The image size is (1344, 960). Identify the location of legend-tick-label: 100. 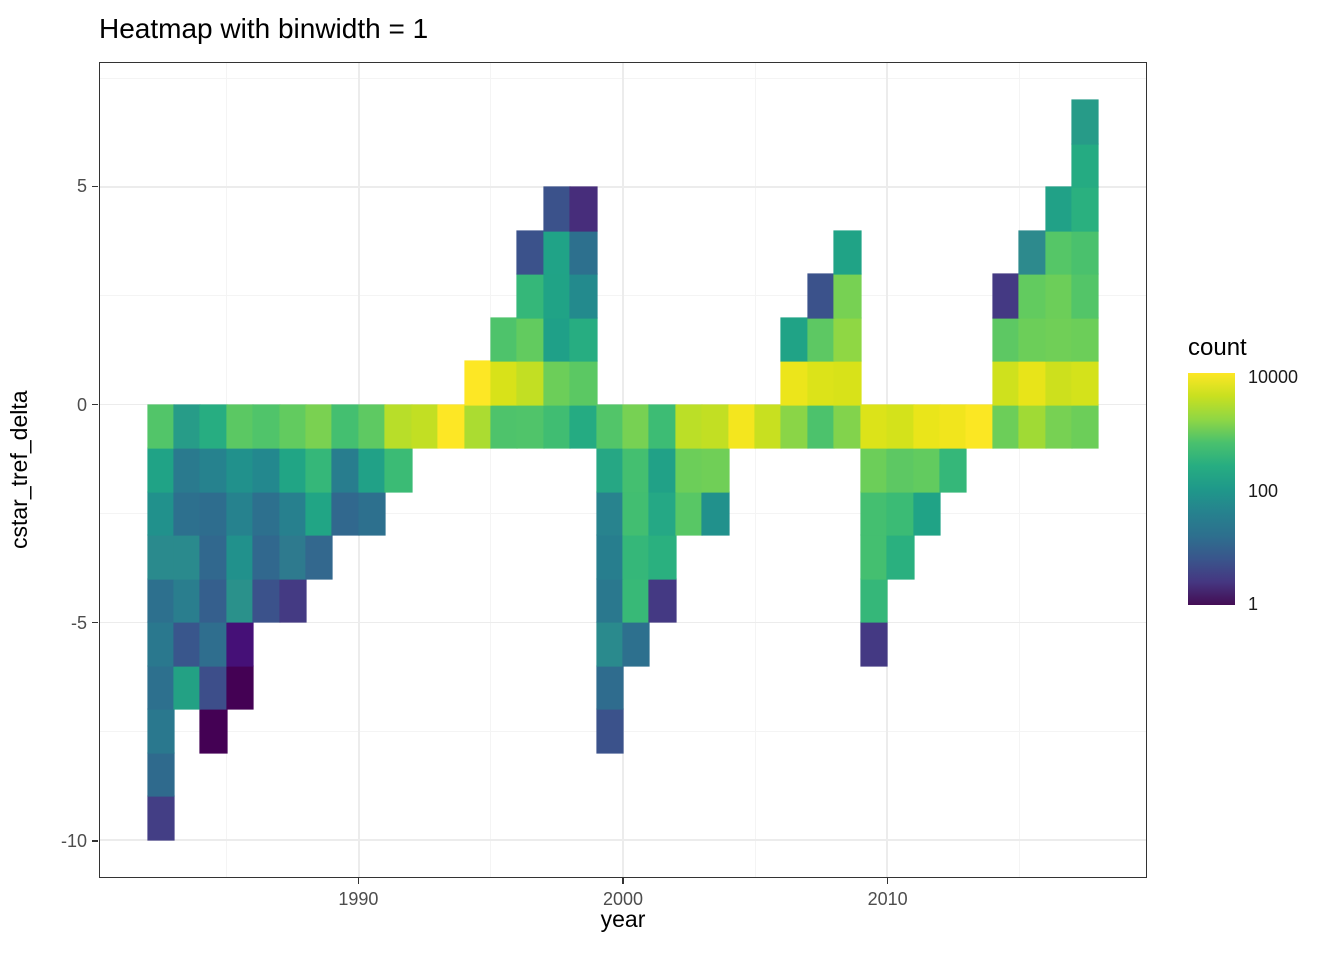
(1263, 491).